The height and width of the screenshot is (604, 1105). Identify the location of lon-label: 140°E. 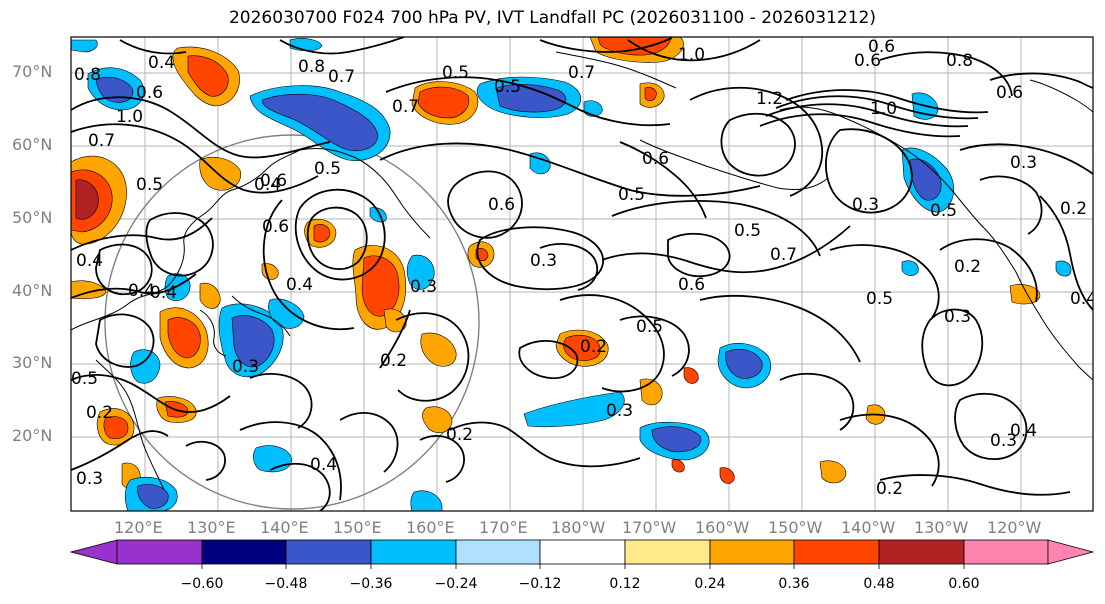
(284, 527).